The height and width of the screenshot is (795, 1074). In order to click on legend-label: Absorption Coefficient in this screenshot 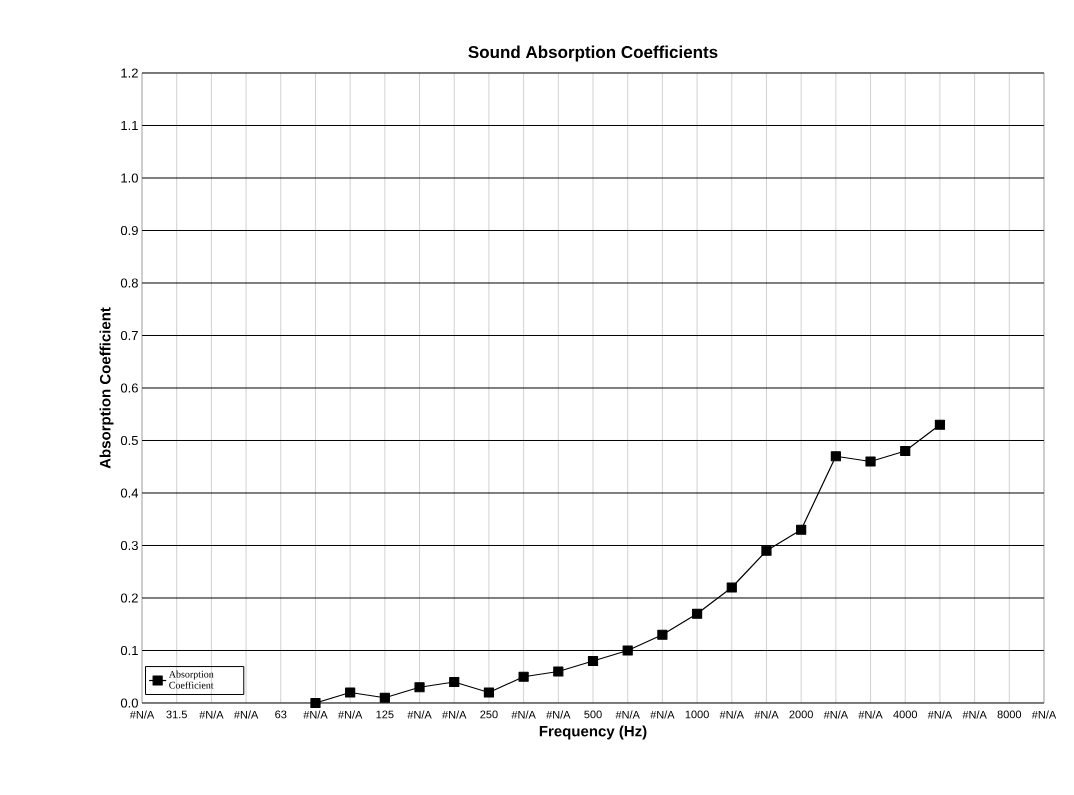, I will do `click(191, 679)`.